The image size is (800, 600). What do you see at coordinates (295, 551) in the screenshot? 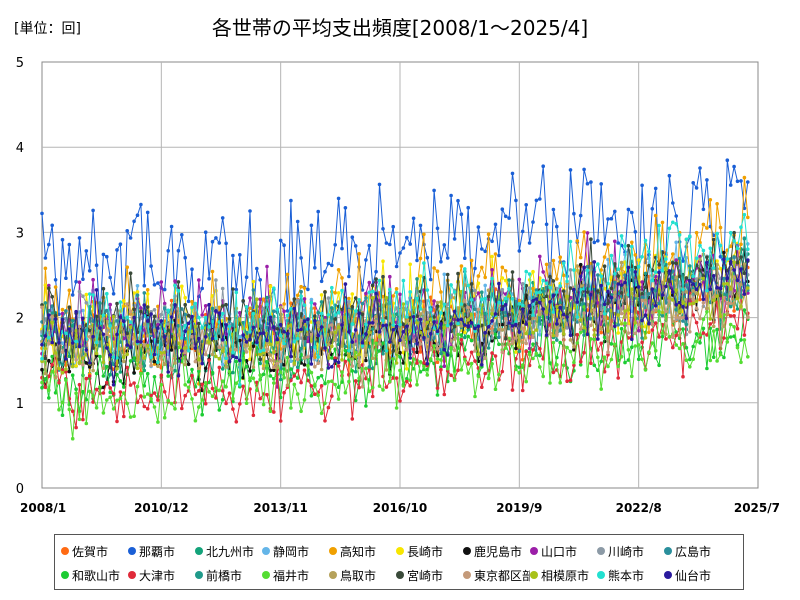
I see `legend-item: 静岡市` at bounding box center [295, 551].